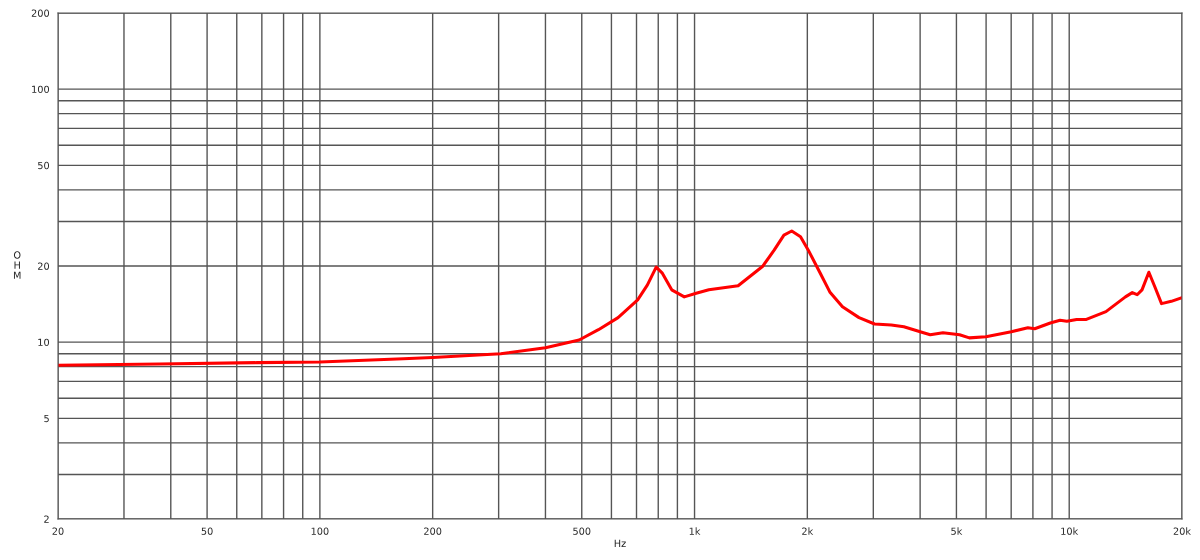 The width and height of the screenshot is (1200, 560). Describe the element at coordinates (1070, 531) in the screenshot. I see `x-tick-label: 10k` at that location.